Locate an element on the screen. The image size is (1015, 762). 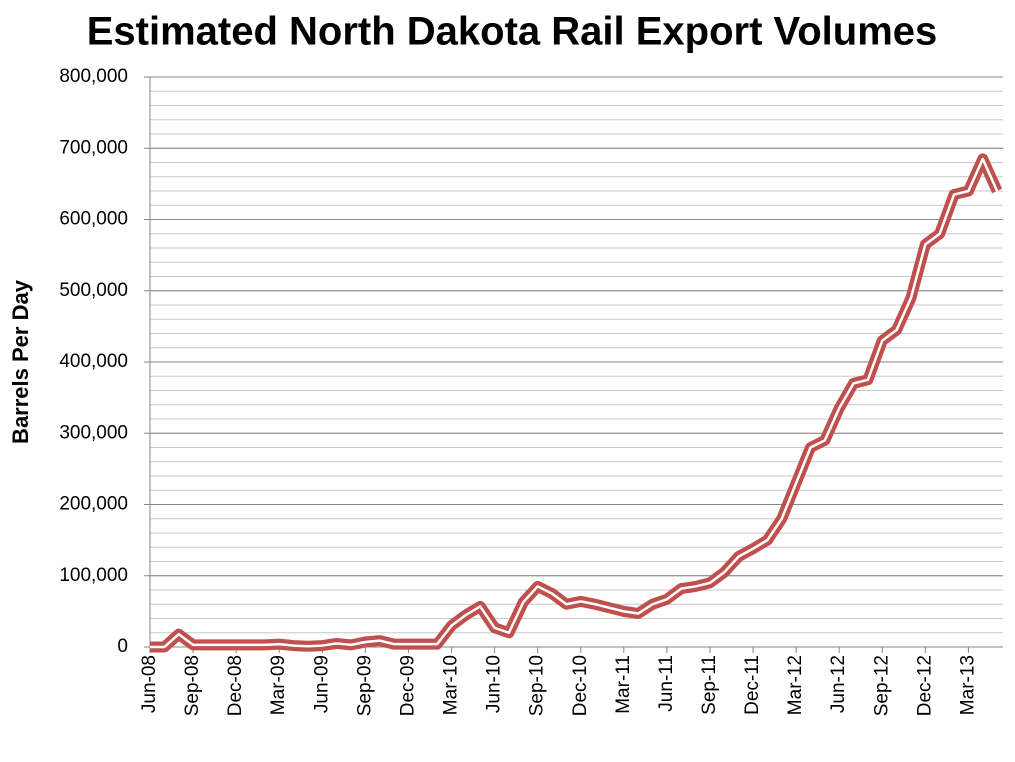
x-tick-label: Dec-11 is located at coordinates (752, 685).